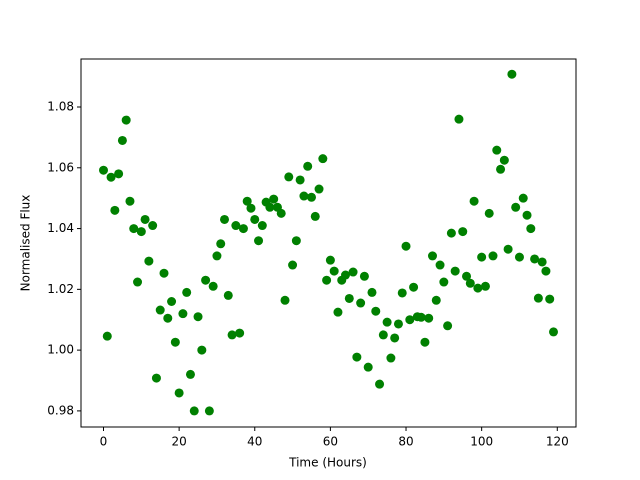  I want to click on x-tick-label: 40, so click(254, 442).